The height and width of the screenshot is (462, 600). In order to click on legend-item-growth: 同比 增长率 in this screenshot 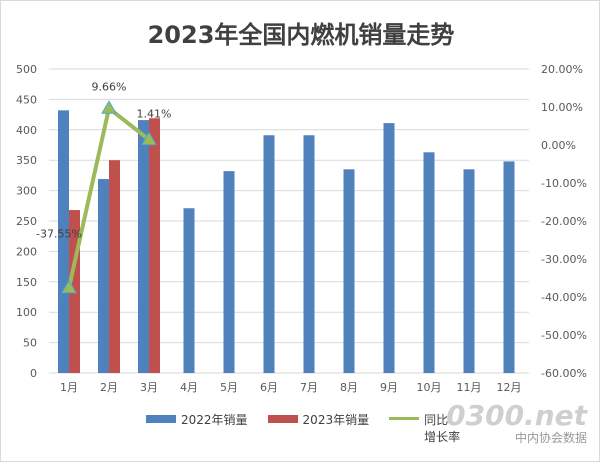, I will do `click(424, 428)`.